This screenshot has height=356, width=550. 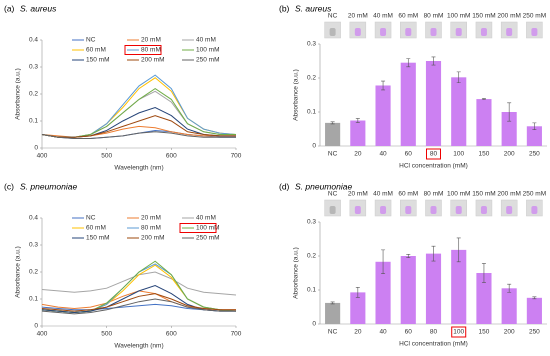 What do you see at coordinates (409, 332) in the screenshot?
I see `x-tick-label: 60` at bounding box center [409, 332].